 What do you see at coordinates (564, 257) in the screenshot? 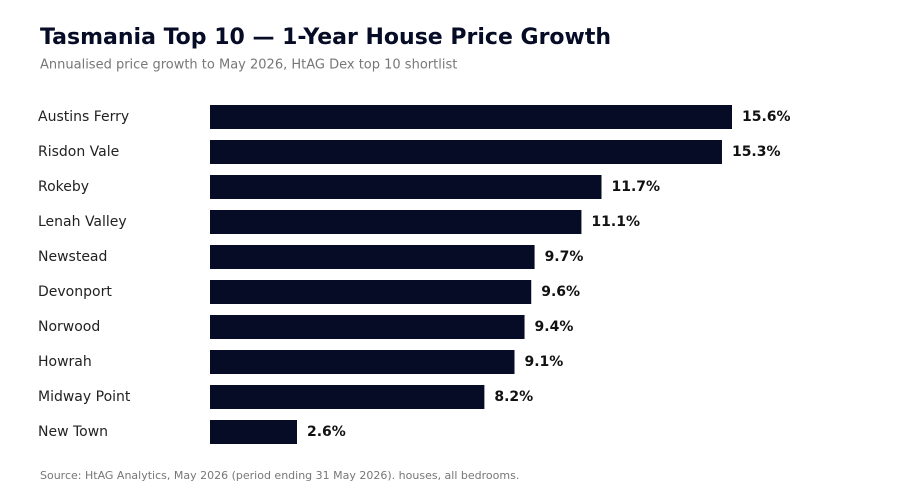
I see `value-label: 9.7%` at bounding box center [564, 257].